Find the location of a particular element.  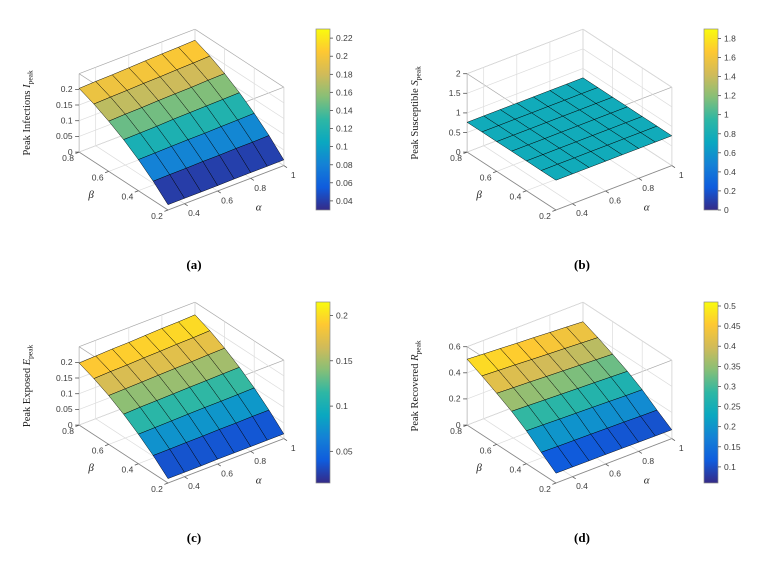

svg-text: 1.6 is located at coordinates (730, 58).